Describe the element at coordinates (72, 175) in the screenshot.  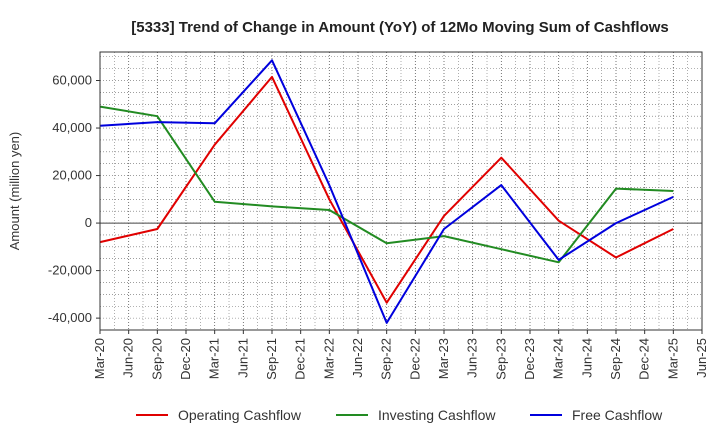
I see `y-tick-label: 20,000` at that location.